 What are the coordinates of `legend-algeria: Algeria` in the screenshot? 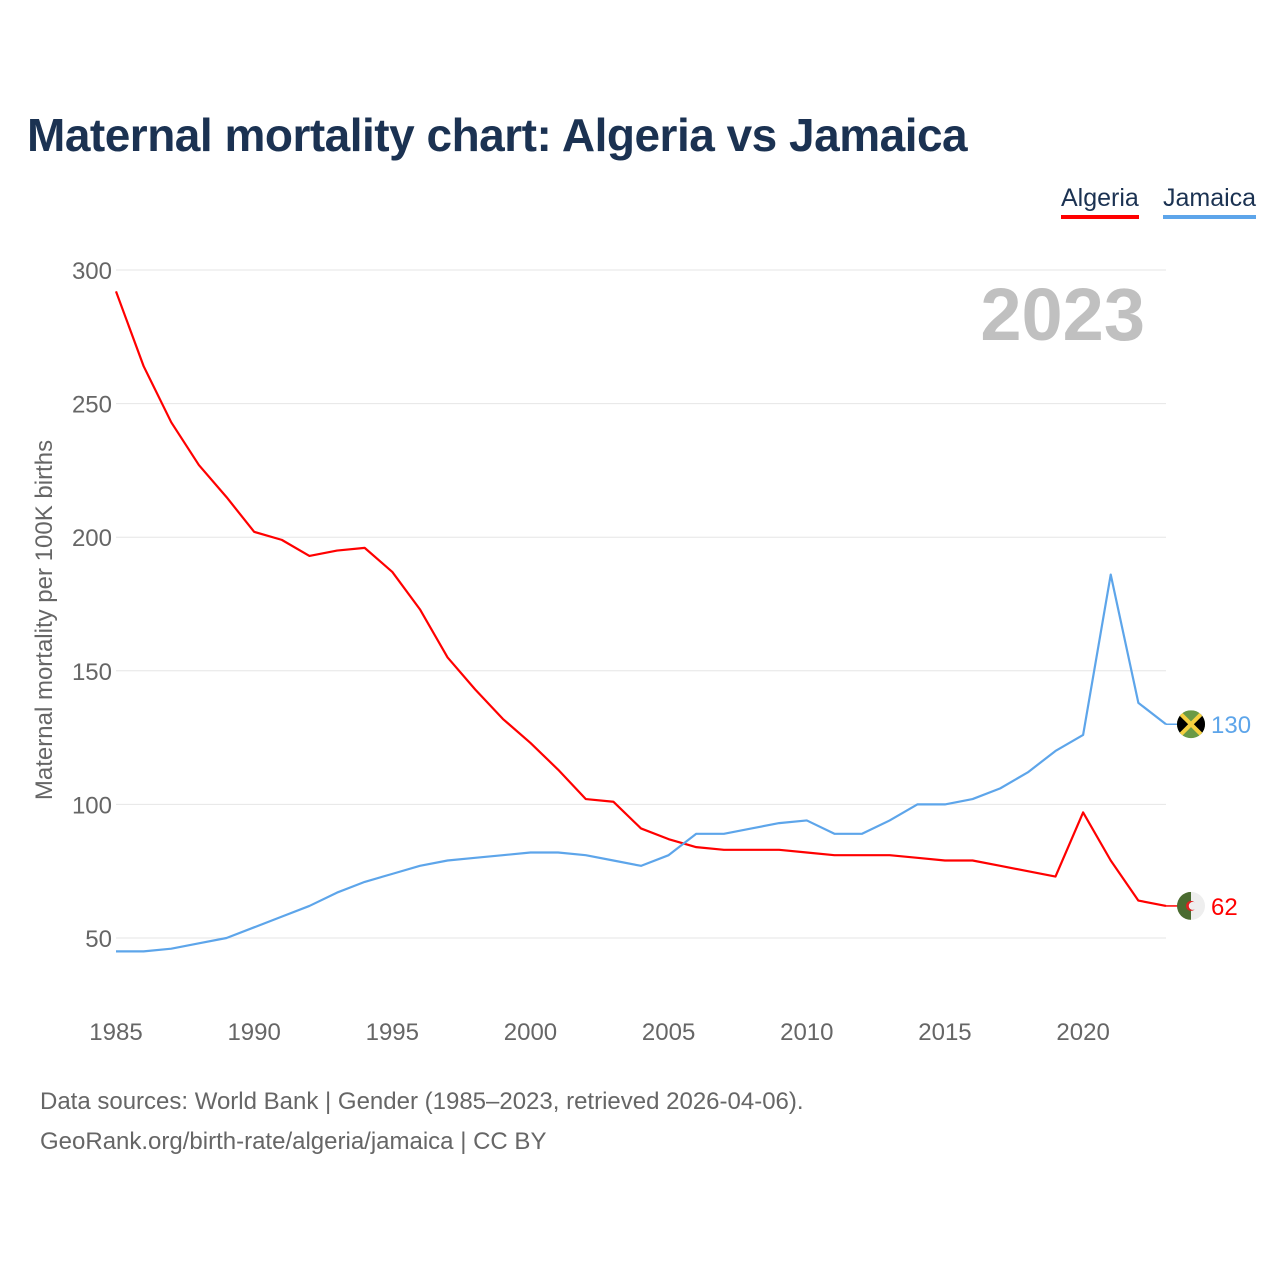 It's located at (1100, 201).